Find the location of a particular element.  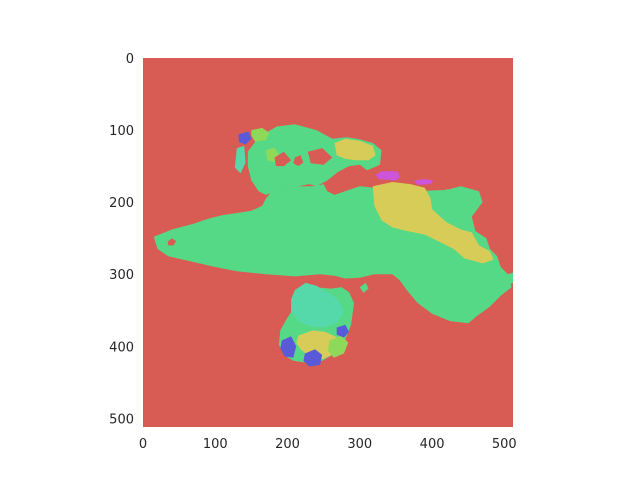

region-magenta-strip-a is located at coordinates (388, 176).